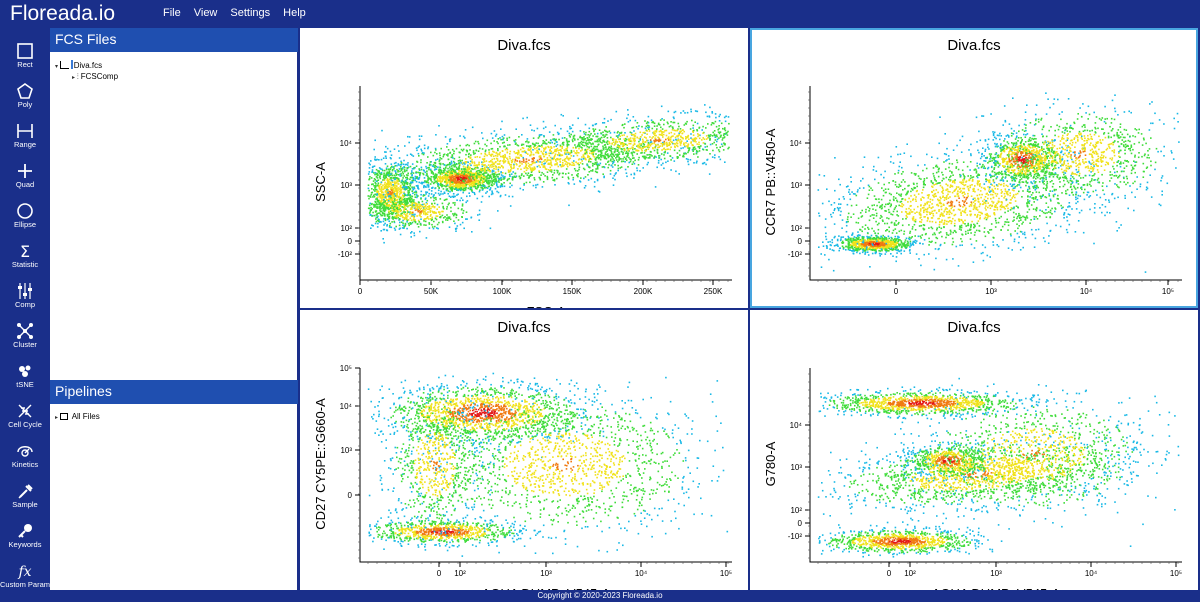 Image resolution: width=1200 pixels, height=602 pixels. Describe the element at coordinates (1086, 291) in the screenshot. I see `x-tick-label: 10⁴` at that location.